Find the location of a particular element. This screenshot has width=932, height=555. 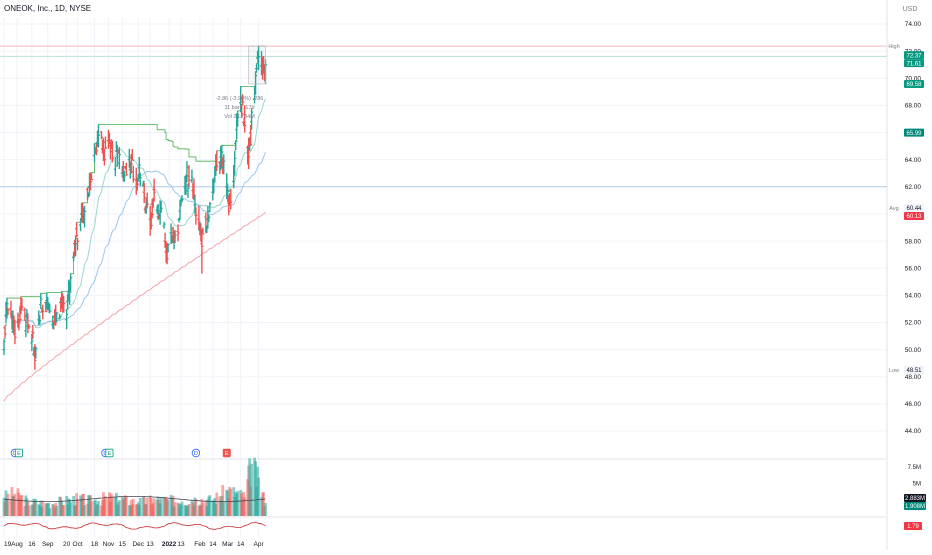

price-tick-7: 58.00 is located at coordinates (913, 241).